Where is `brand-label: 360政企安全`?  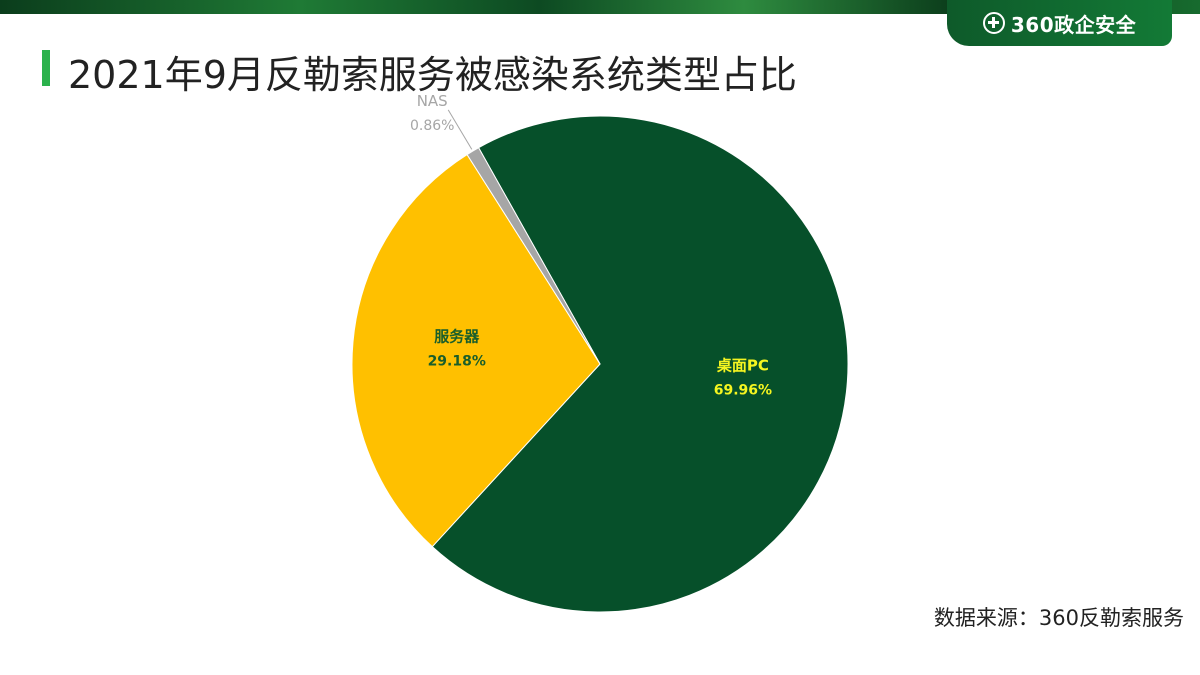
brand-label: 360政企安全 is located at coordinates (1073, 24).